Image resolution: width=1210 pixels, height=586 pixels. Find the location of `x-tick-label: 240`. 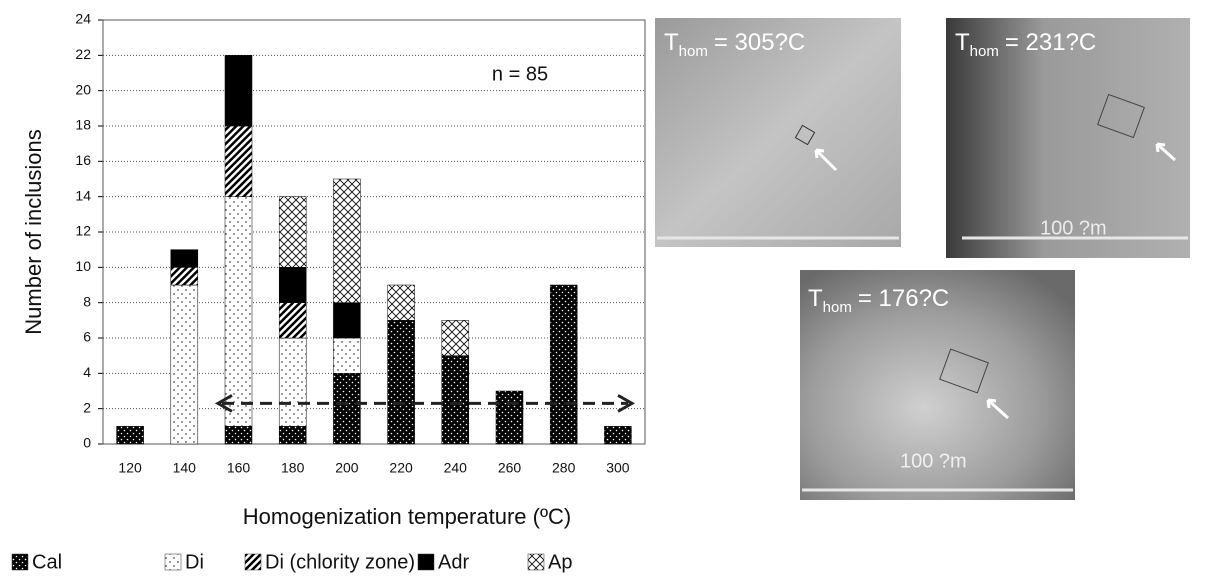

x-tick-label: 240 is located at coordinates (456, 468).